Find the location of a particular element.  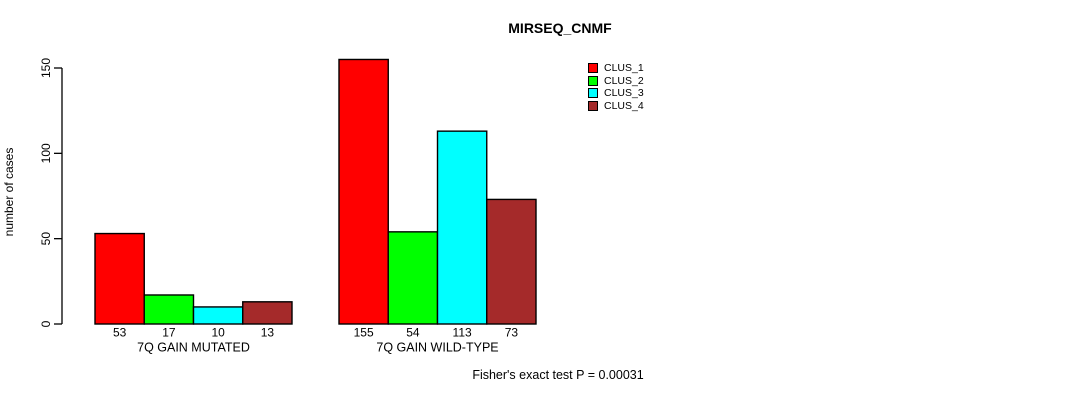

y-axis-tick-label: 0 is located at coordinates (46, 323).